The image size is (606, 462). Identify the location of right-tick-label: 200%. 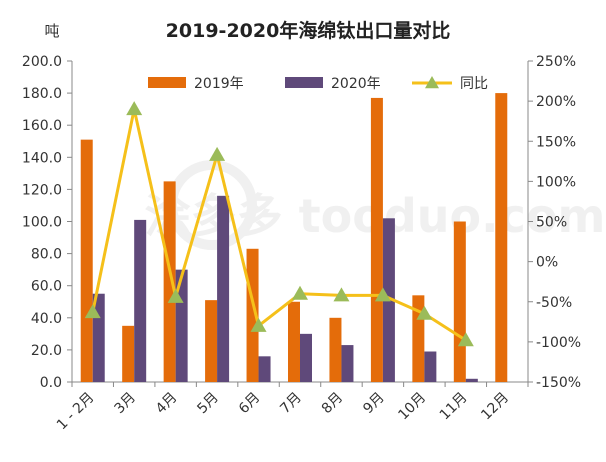
(556, 102).